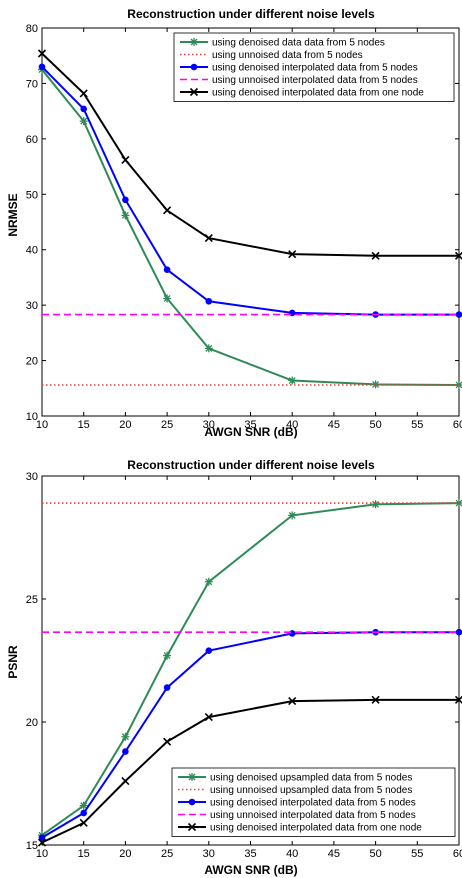  Describe the element at coordinates (32, 600) in the screenshot. I see `y-tick-label: 25` at that location.